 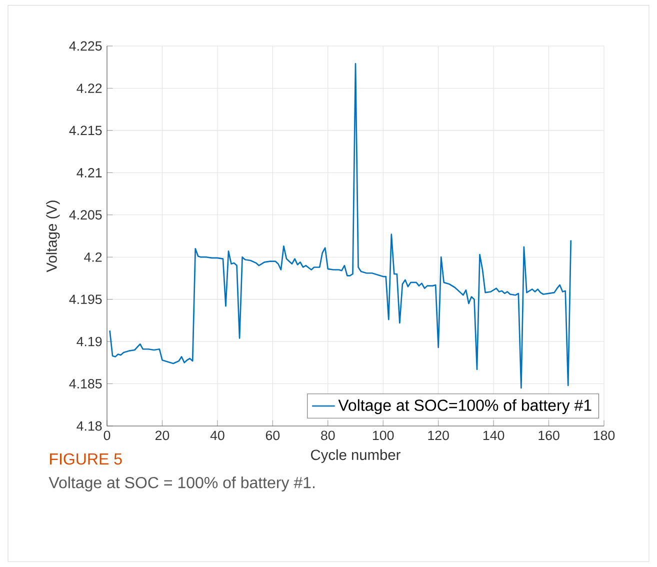 I want to click on caption: FIGURE 5, so click(x=86, y=459).